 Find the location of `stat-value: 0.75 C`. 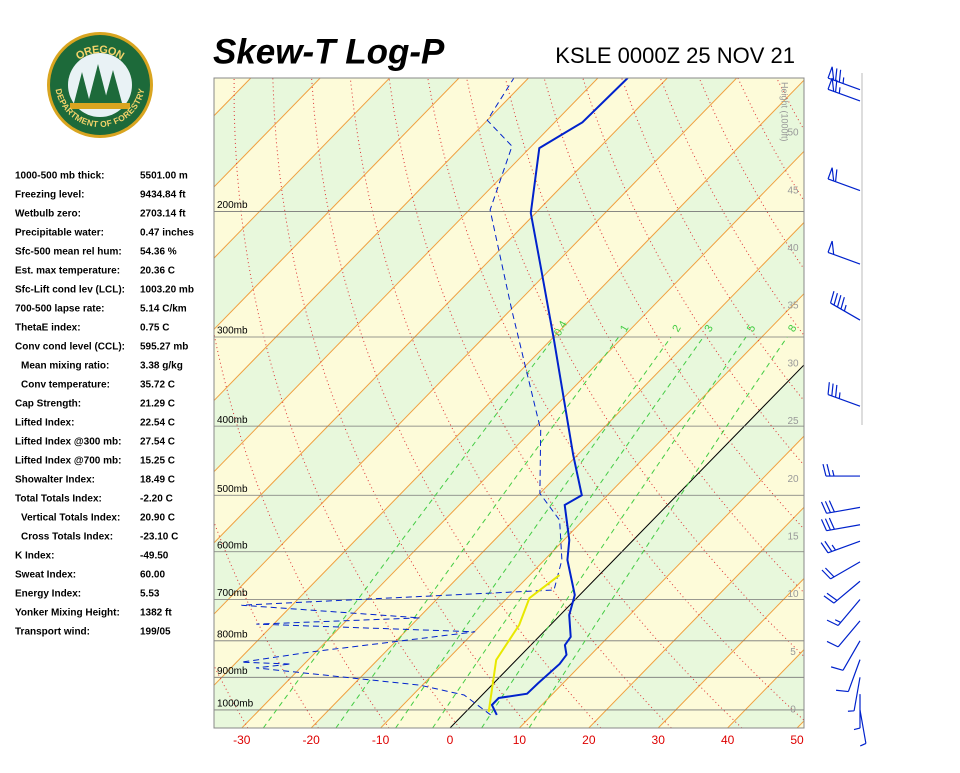

stat-value: 0.75 C is located at coordinates (154, 328).